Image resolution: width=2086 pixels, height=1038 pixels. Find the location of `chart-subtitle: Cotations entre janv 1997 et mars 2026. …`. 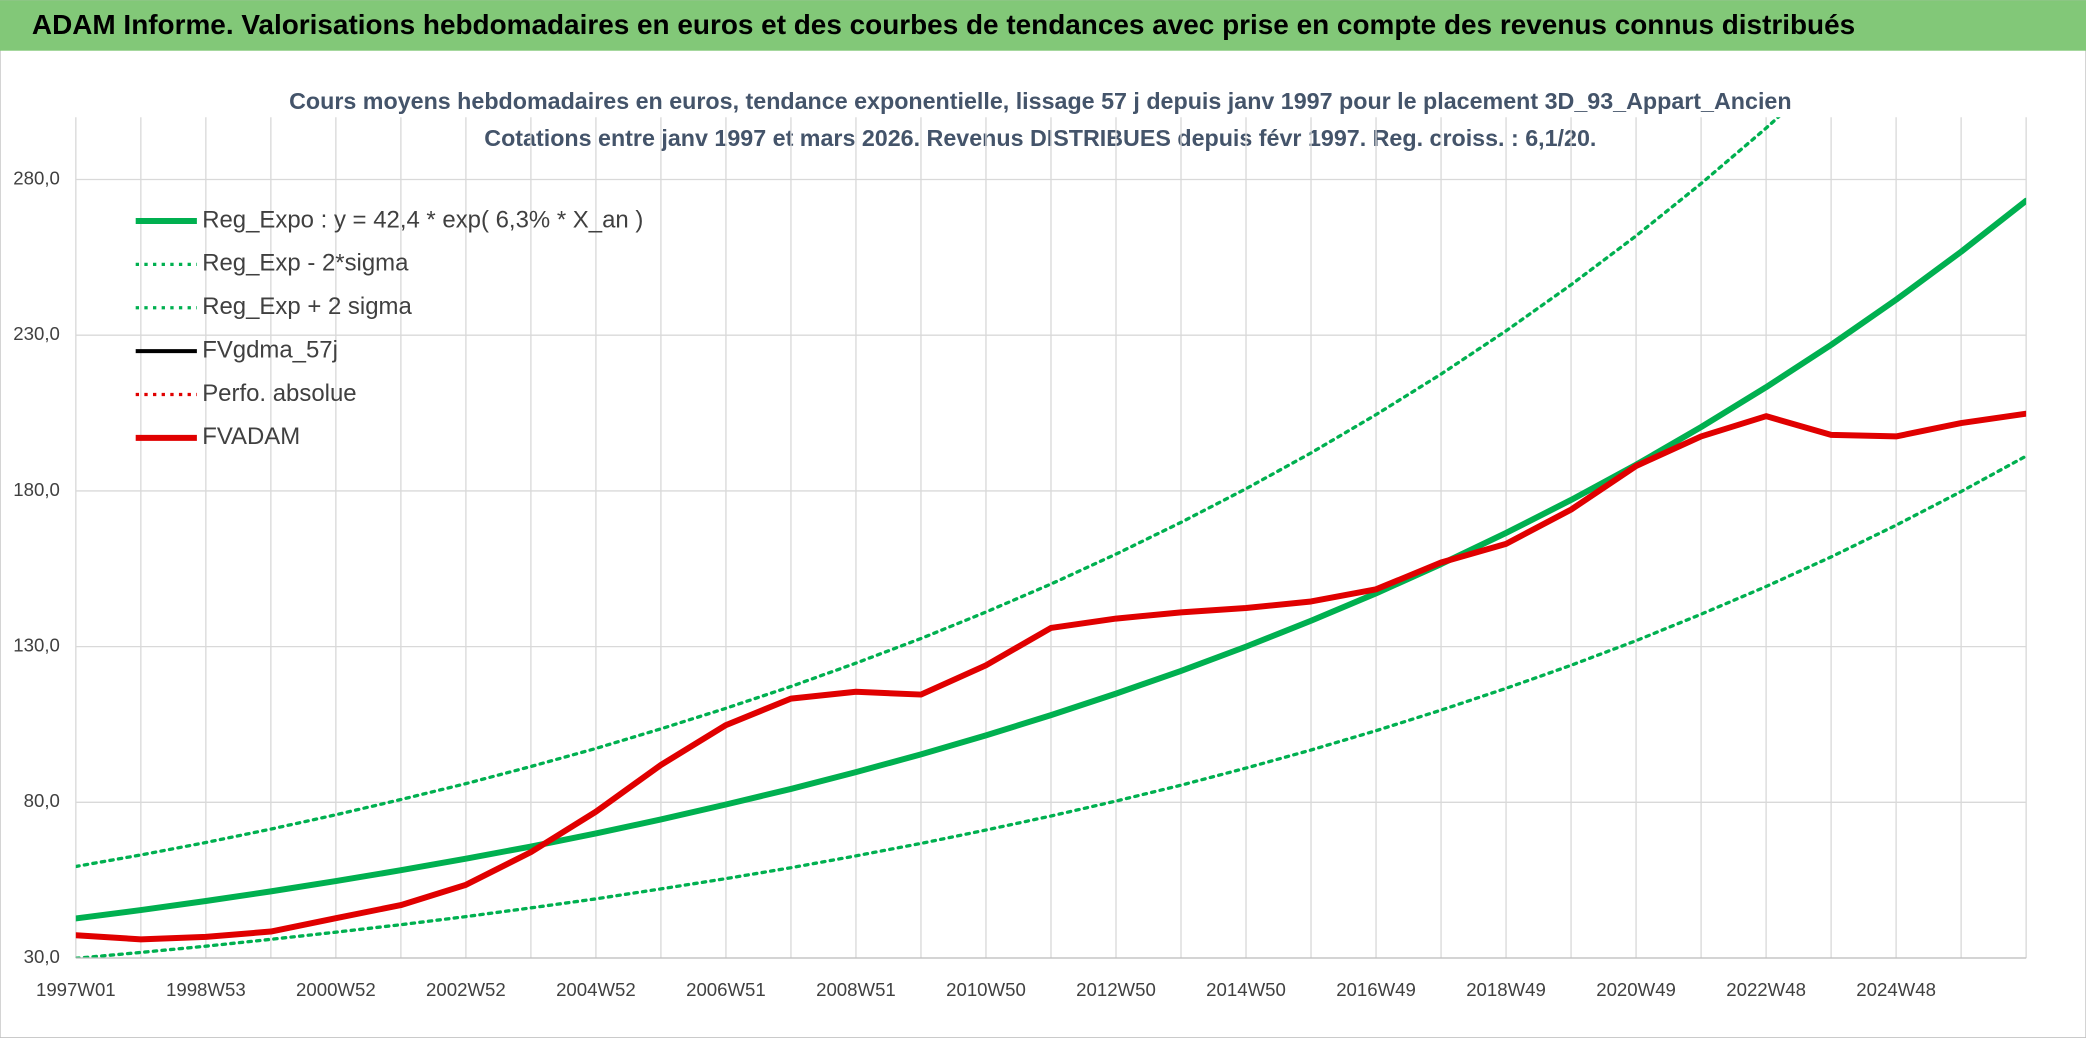

chart-subtitle: Cotations entre janv 1997 et mars 2026. … is located at coordinates (1040, 138).